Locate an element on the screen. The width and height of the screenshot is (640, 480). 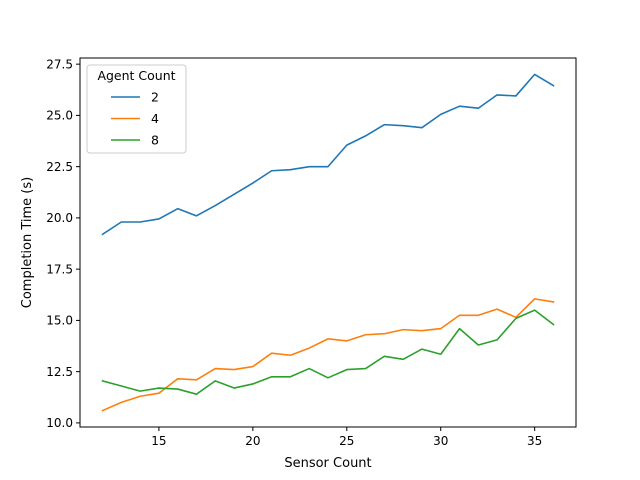
y-axis-label: Completion Time (s) is located at coordinates (27, 242).